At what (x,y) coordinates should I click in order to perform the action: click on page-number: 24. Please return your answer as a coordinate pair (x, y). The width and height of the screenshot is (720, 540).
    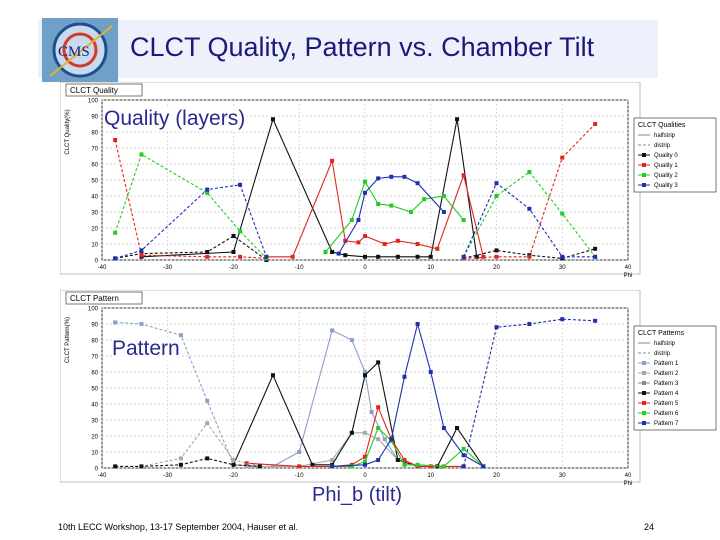
    Looking at the image, I should click on (649, 527).